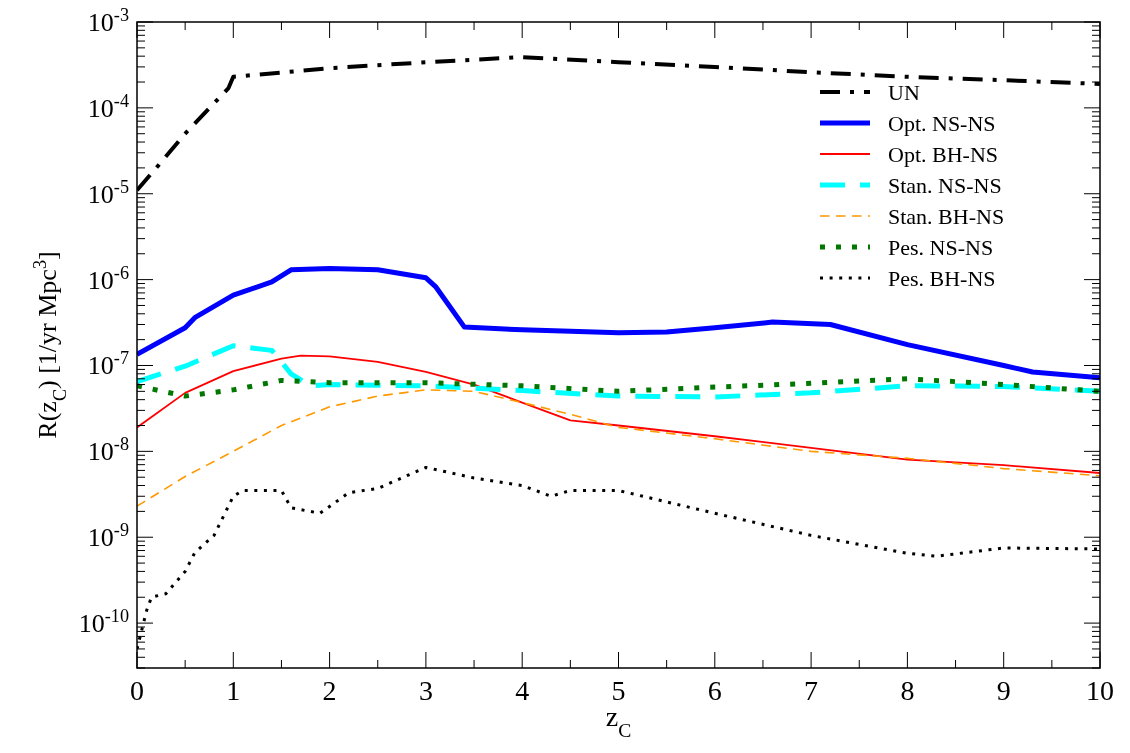  I want to click on x-tick-label: 7, so click(811, 690).